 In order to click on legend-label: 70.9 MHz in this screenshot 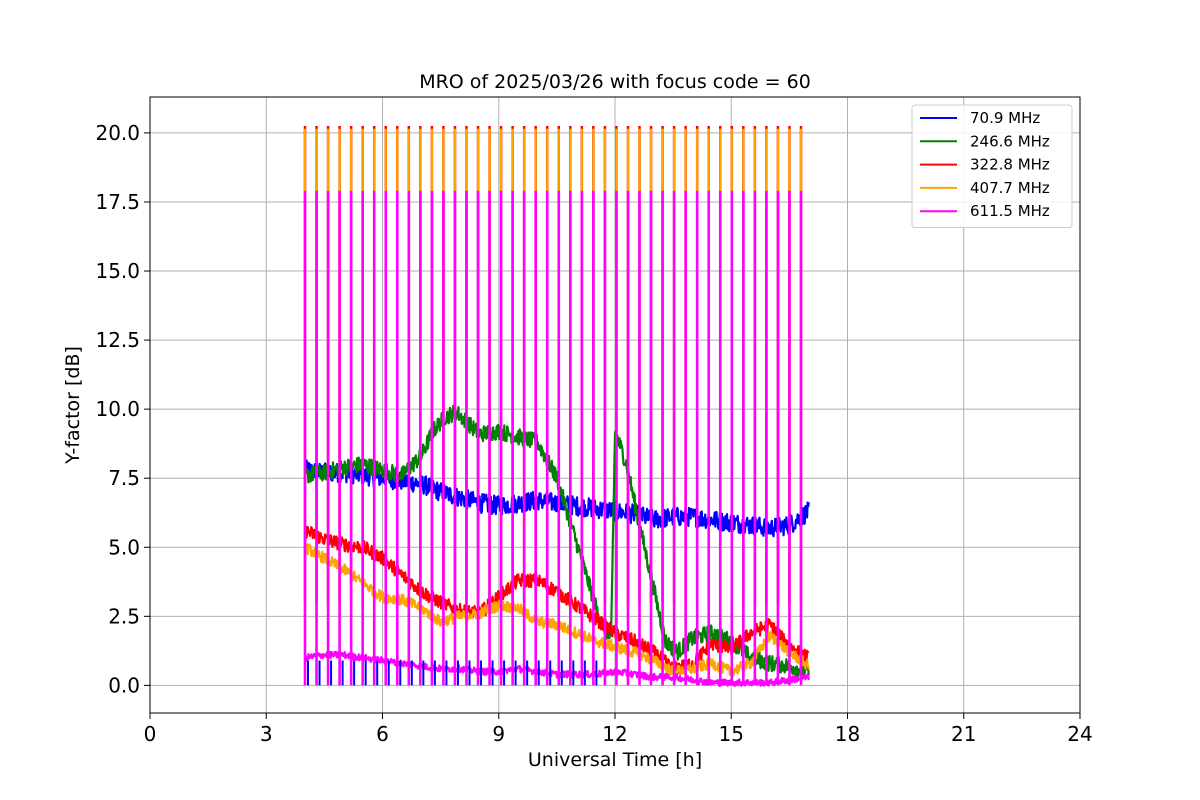, I will do `click(1005, 118)`.